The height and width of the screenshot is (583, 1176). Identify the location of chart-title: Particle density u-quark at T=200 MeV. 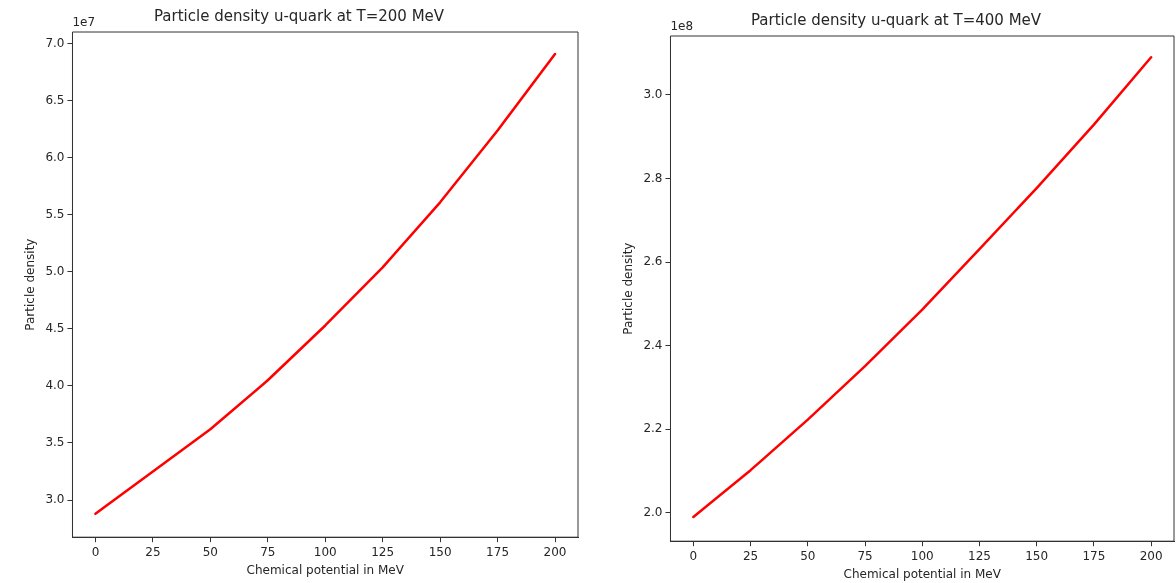
(299, 15).